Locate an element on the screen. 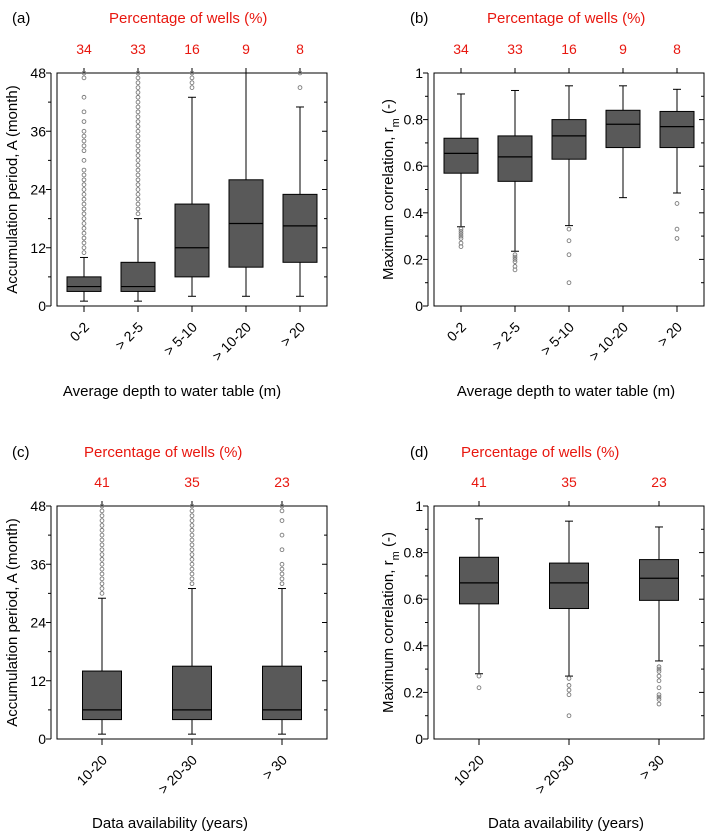  panel-label: (b) is located at coordinates (419, 18).